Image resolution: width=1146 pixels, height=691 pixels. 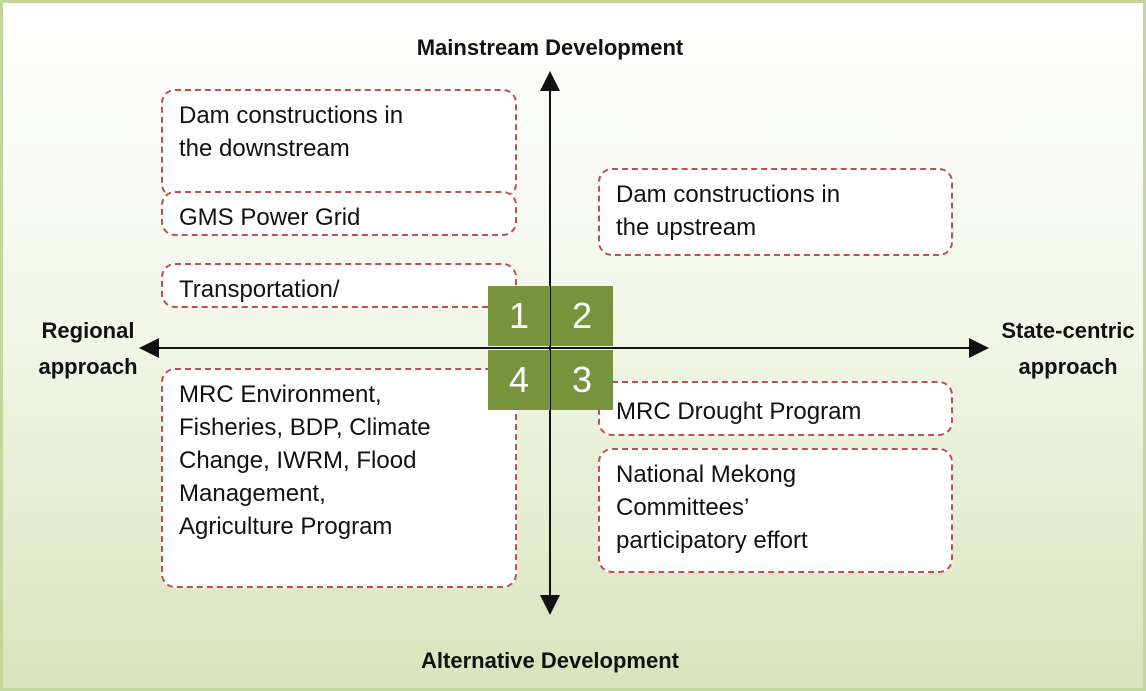 I want to click on text-box: Transportation/, so click(x=339, y=285).